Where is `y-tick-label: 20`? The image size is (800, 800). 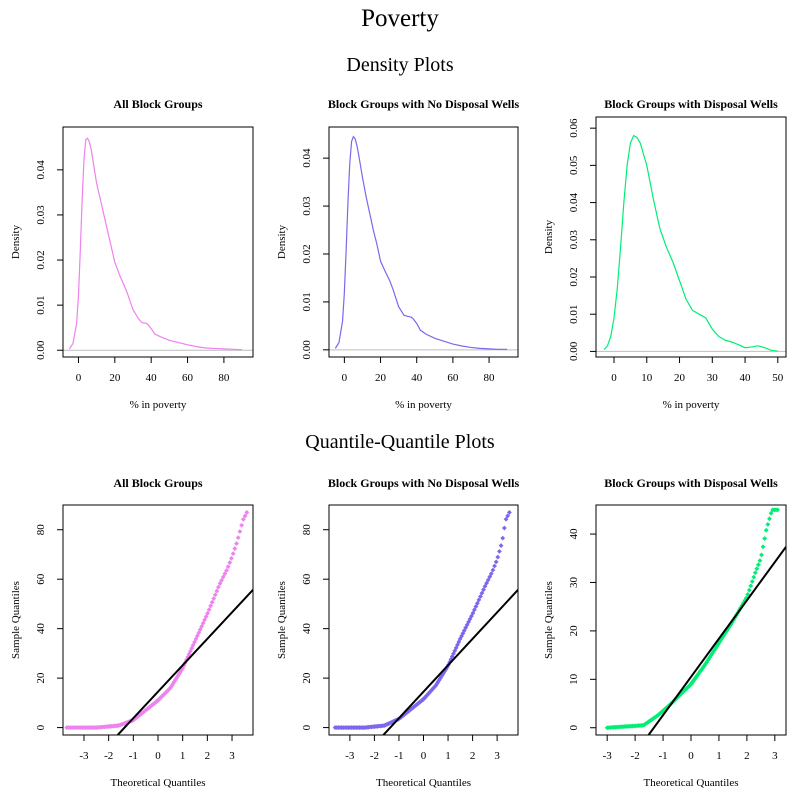
y-tick-label: 20 is located at coordinates (41, 678).